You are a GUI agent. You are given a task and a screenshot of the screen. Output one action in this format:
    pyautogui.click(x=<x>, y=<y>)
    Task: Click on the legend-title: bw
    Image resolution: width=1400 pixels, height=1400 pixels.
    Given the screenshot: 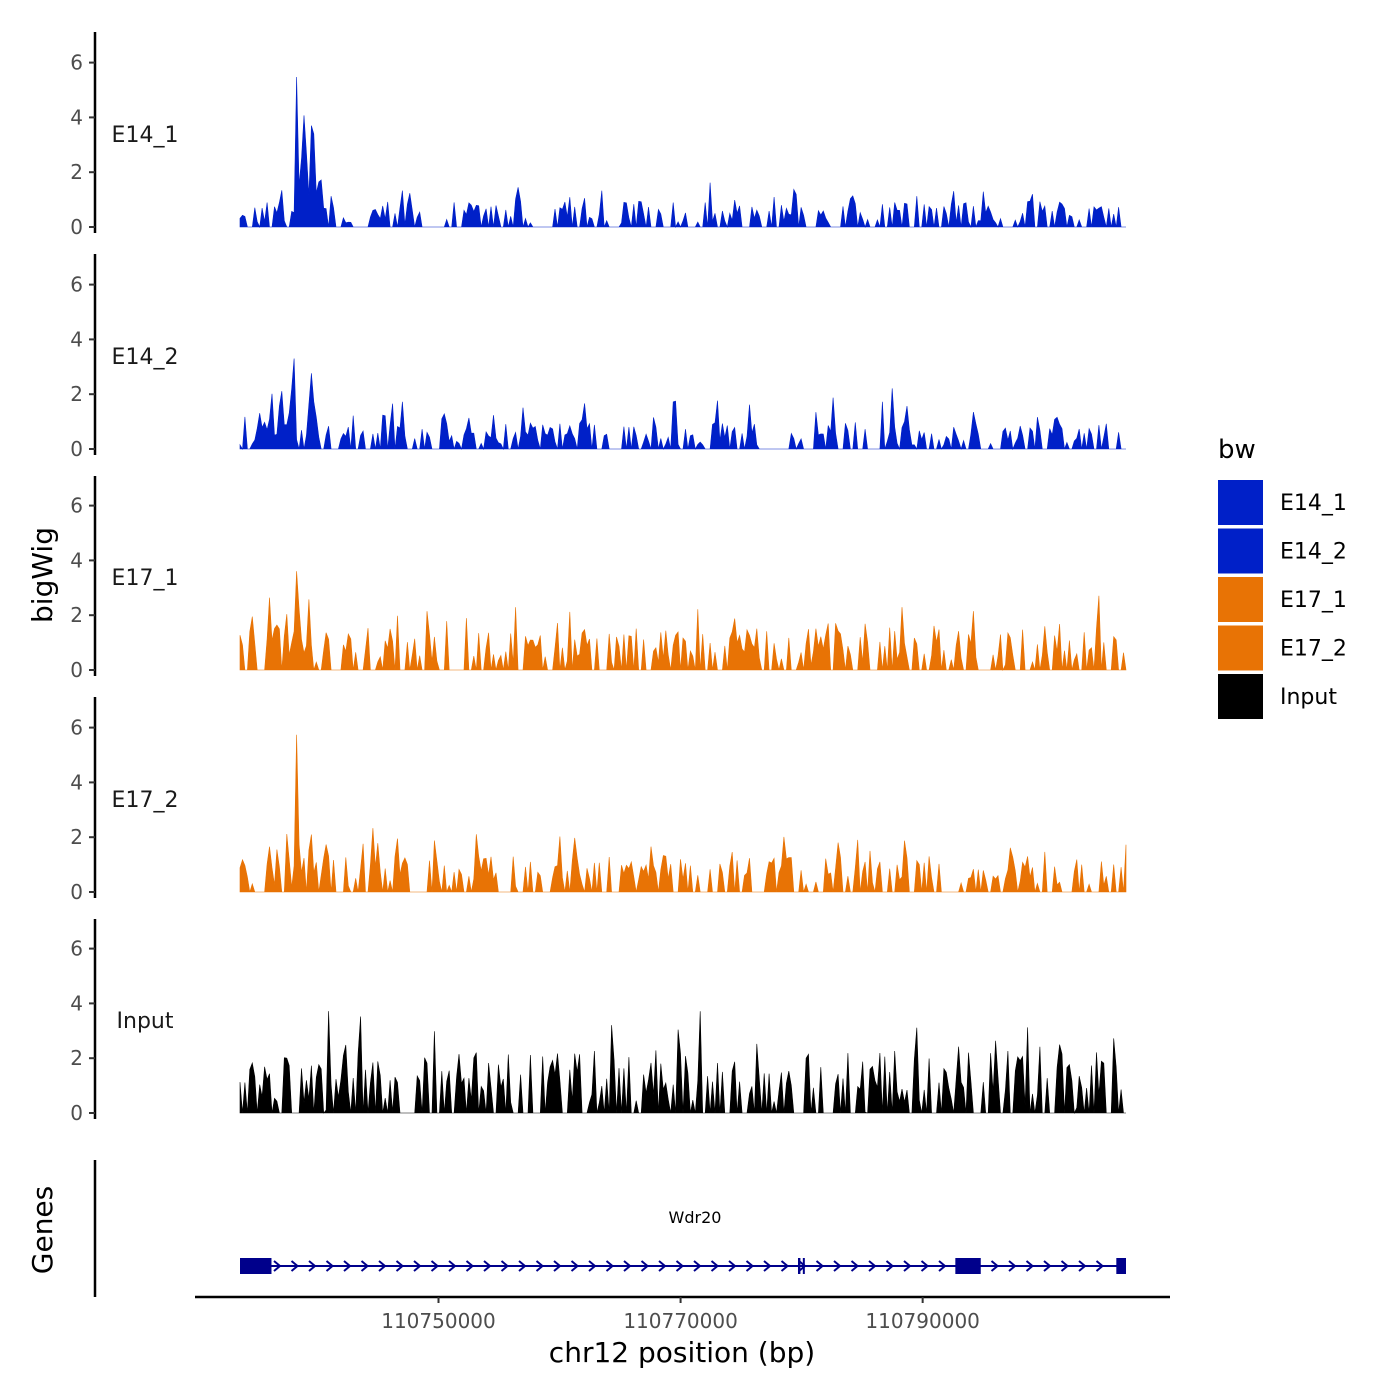 What is the action you would take?
    pyautogui.click(x=1237, y=450)
    